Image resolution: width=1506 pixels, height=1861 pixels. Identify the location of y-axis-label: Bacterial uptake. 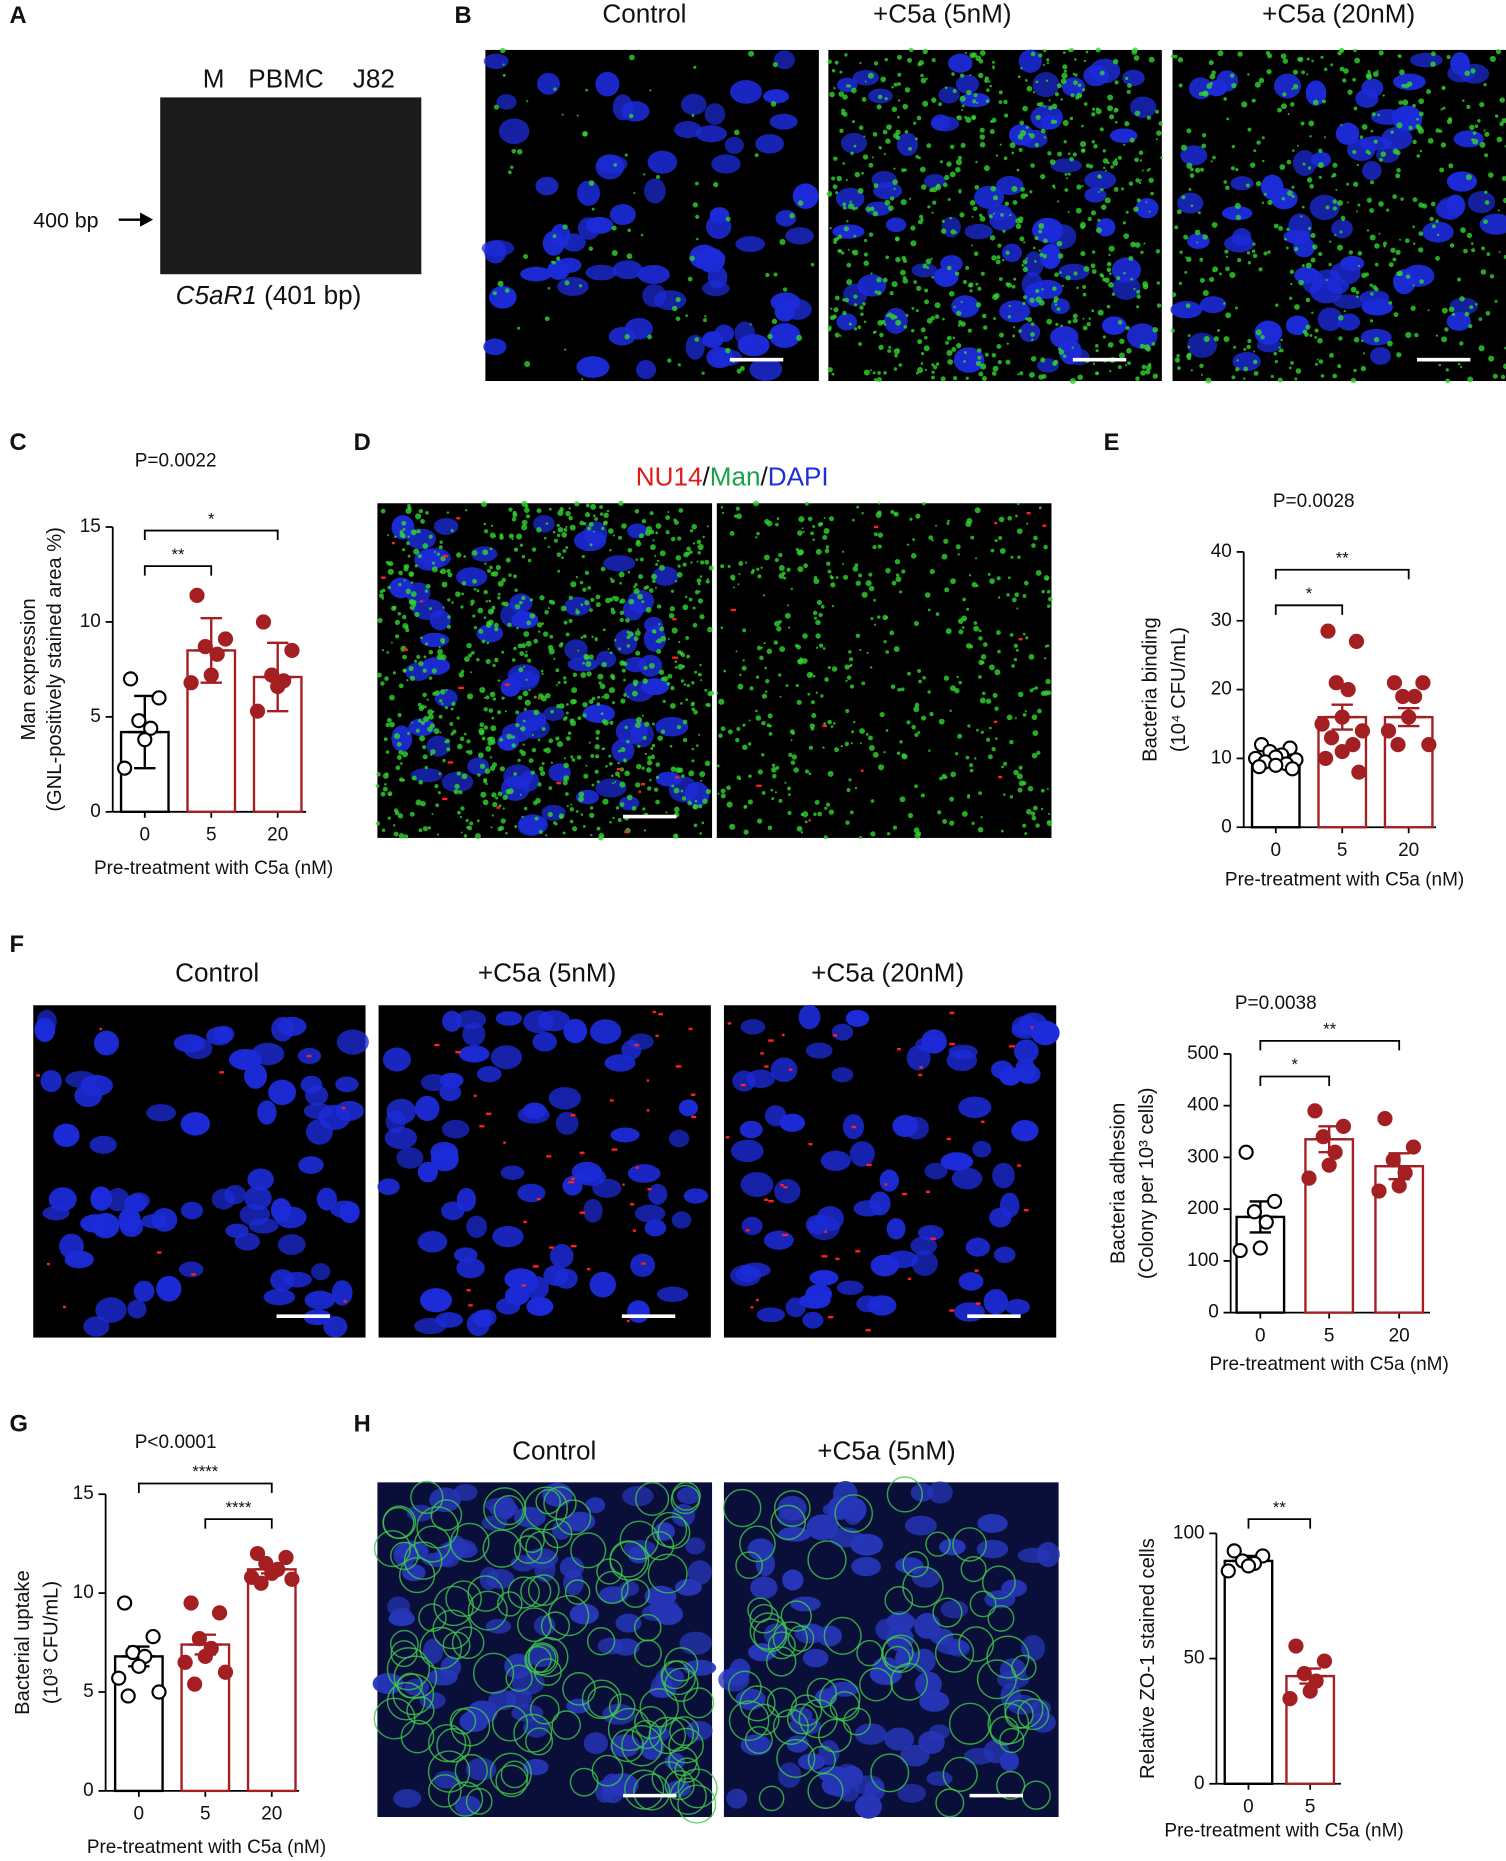
(23, 1642).